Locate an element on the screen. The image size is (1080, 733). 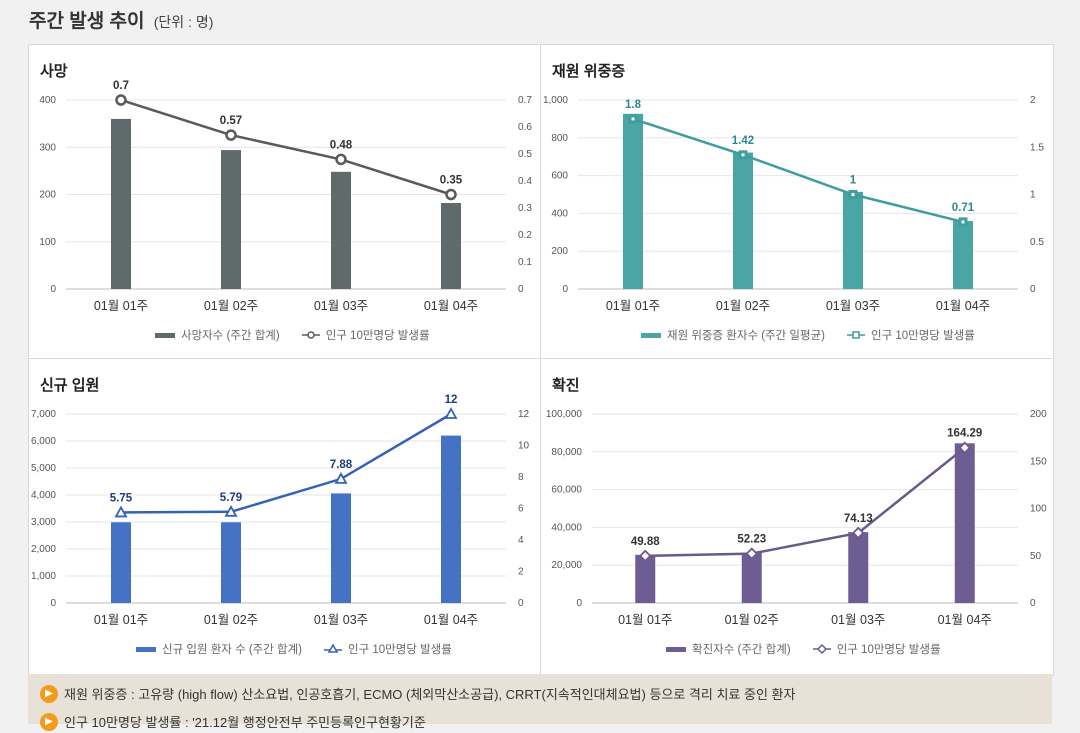
y-left-tick-label: 400 is located at coordinates (559, 213).